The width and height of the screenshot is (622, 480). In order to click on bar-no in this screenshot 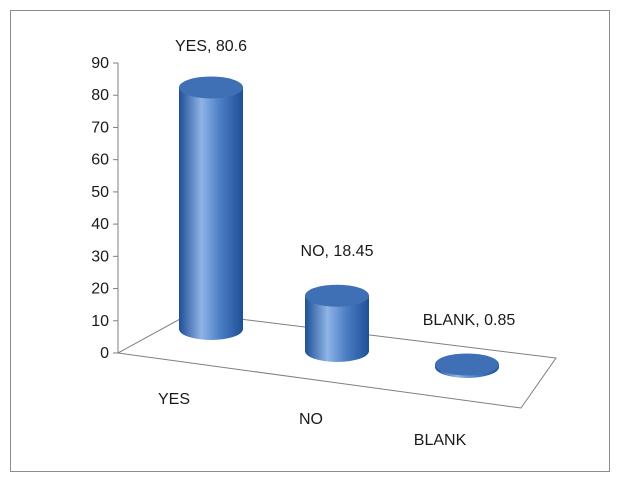, I will do `click(337, 323)`.